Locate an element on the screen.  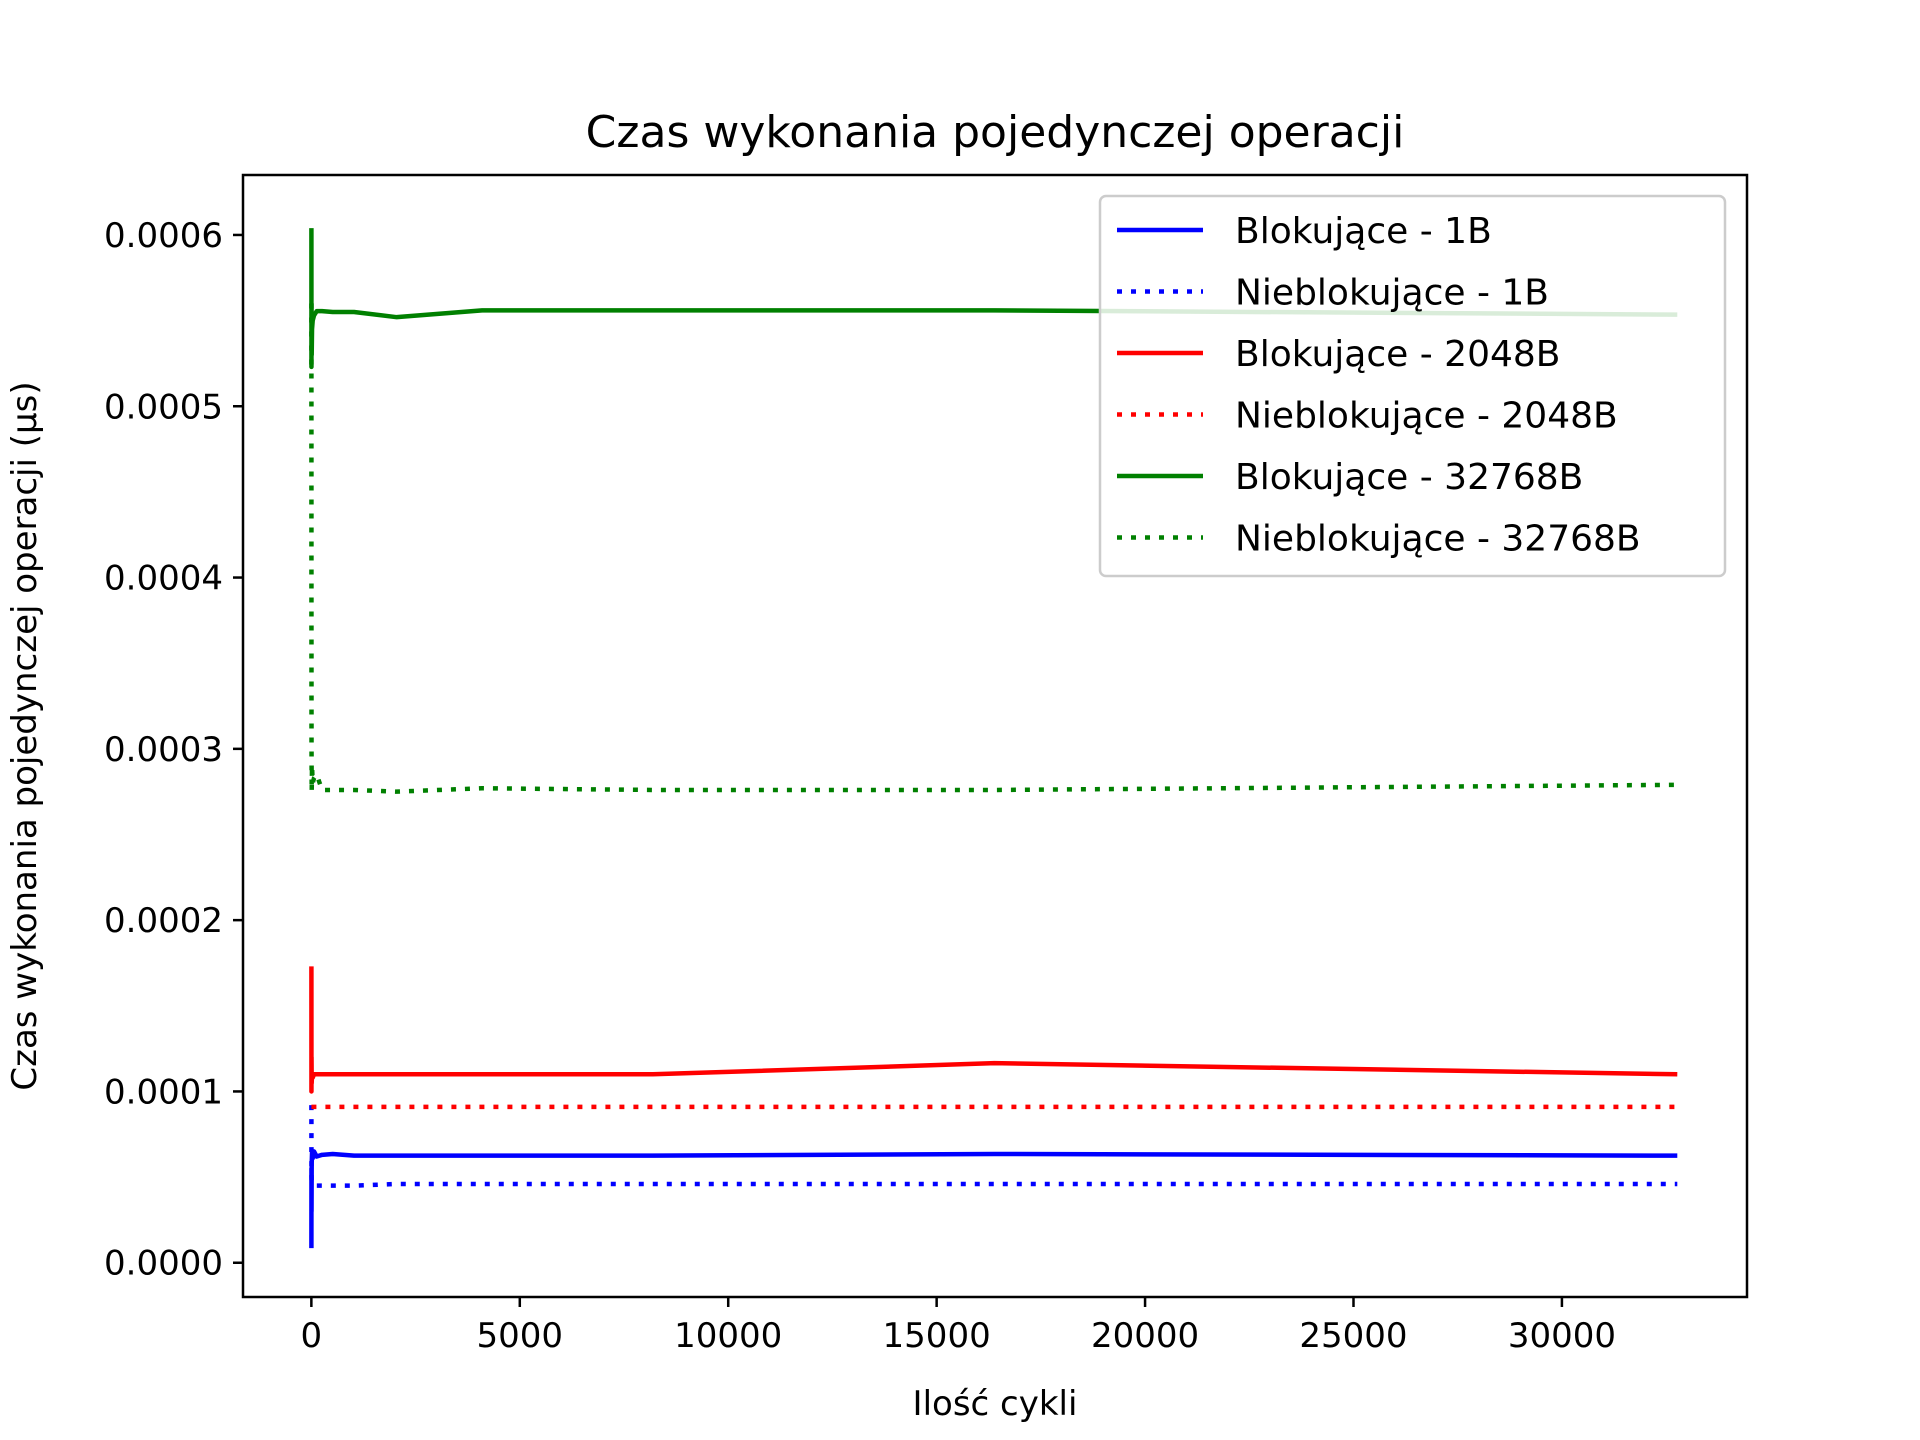
legend-label: Nieblokujące - 1B is located at coordinates (1392, 293).